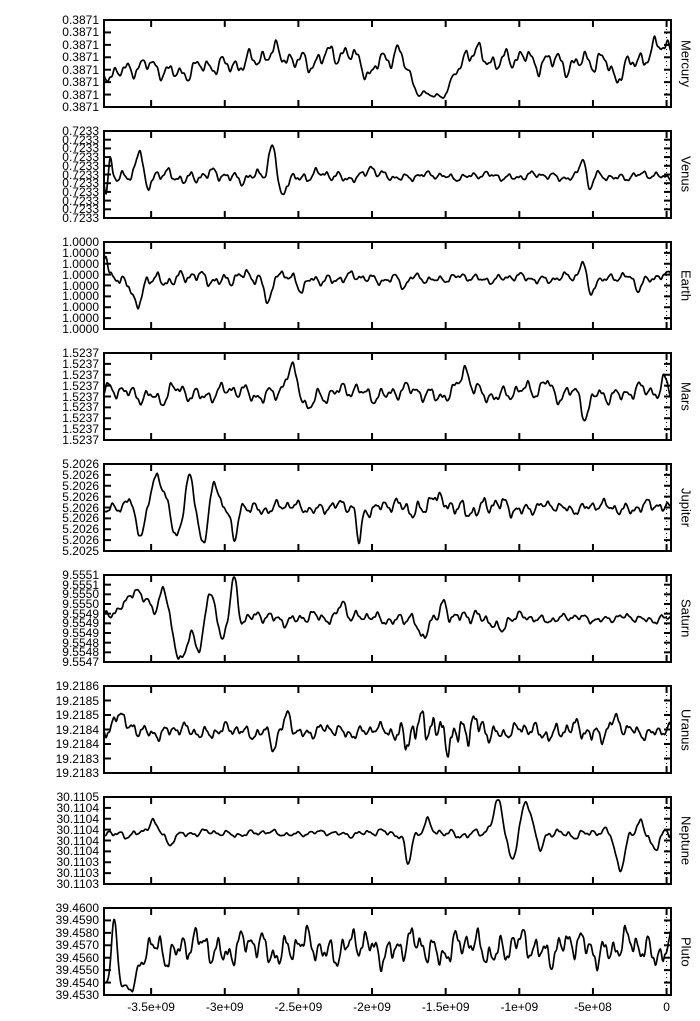  What do you see at coordinates (77, 945) in the screenshot?
I see `y-tick-label: 39.4570` at bounding box center [77, 945].